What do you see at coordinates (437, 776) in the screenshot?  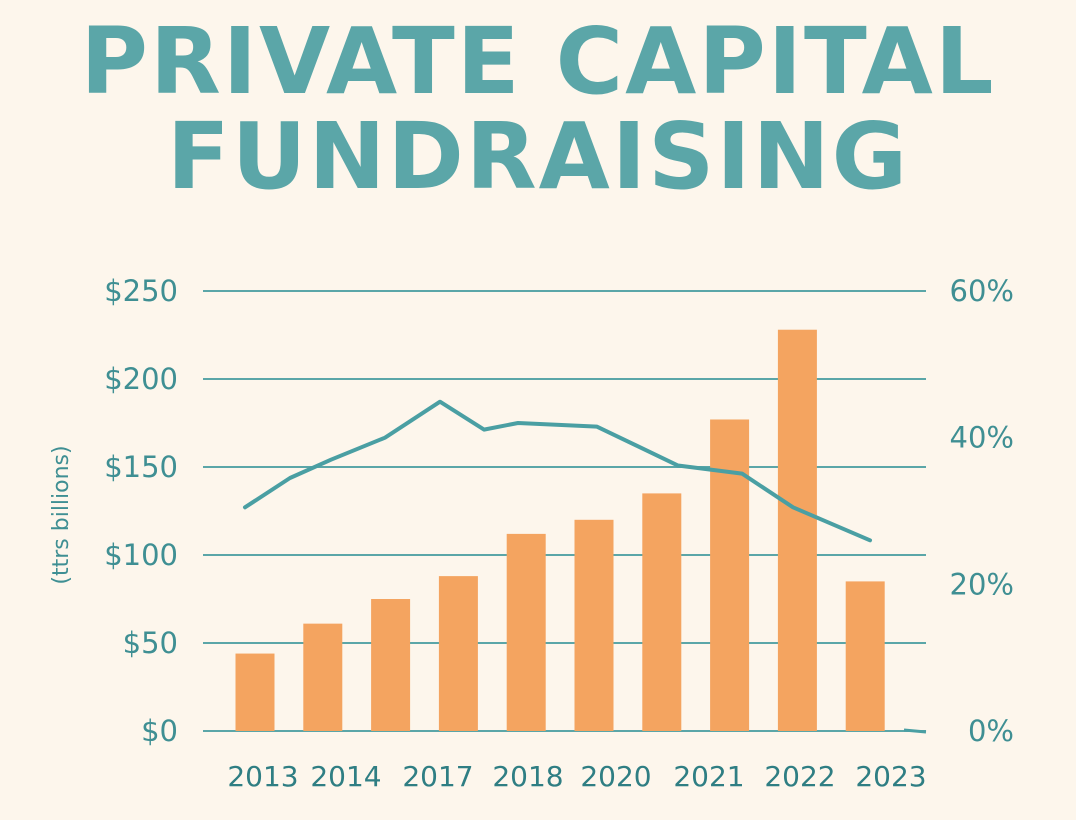 I see `x-tick-label-2017: 2017` at bounding box center [437, 776].